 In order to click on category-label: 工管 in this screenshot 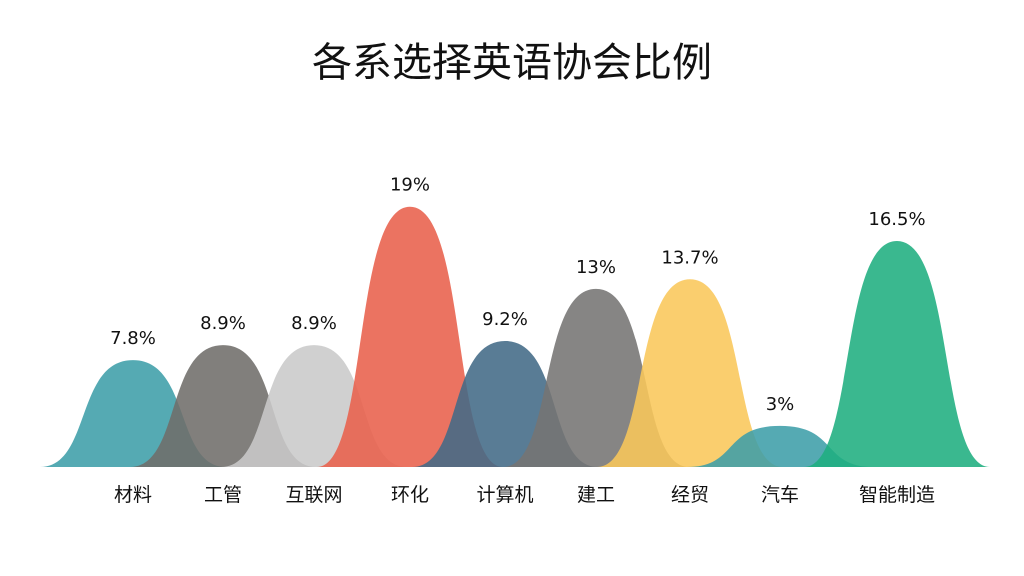, I will do `click(223, 495)`.